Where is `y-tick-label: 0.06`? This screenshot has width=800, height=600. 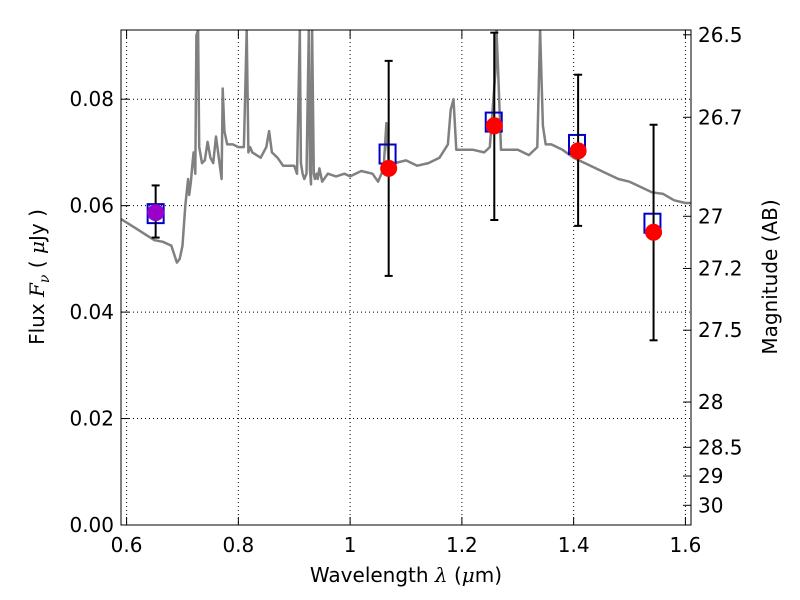 y-tick-label: 0.06 is located at coordinates (91, 206).